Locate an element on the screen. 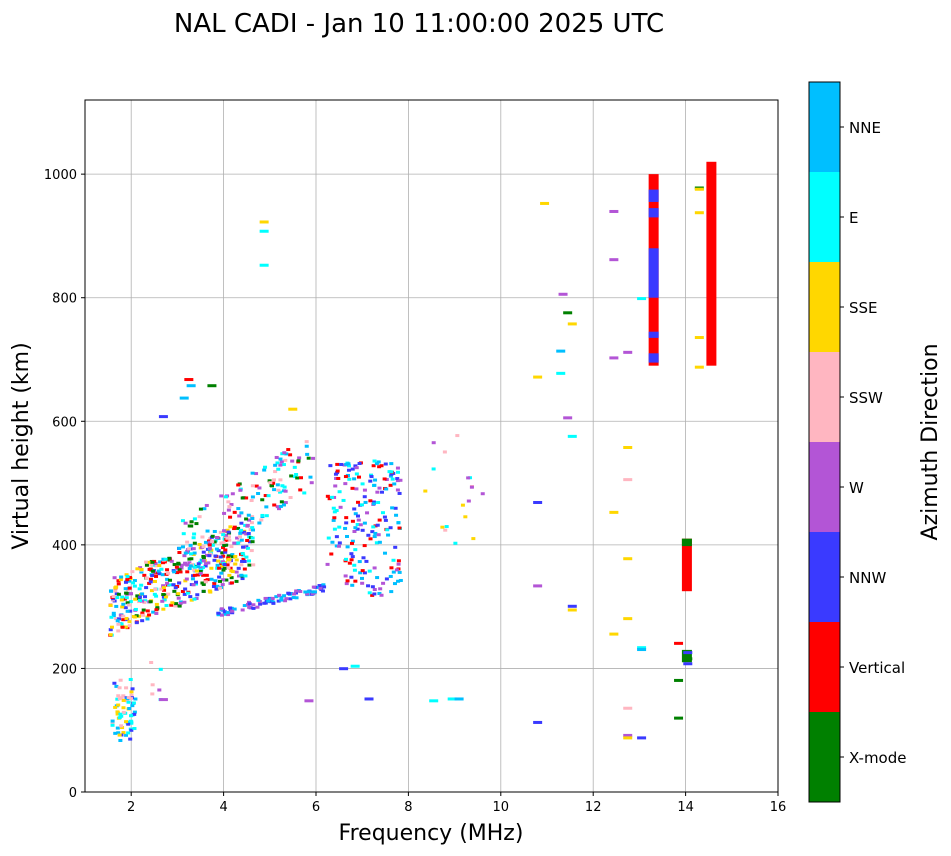  x-tick-label: 6 is located at coordinates (316, 807).